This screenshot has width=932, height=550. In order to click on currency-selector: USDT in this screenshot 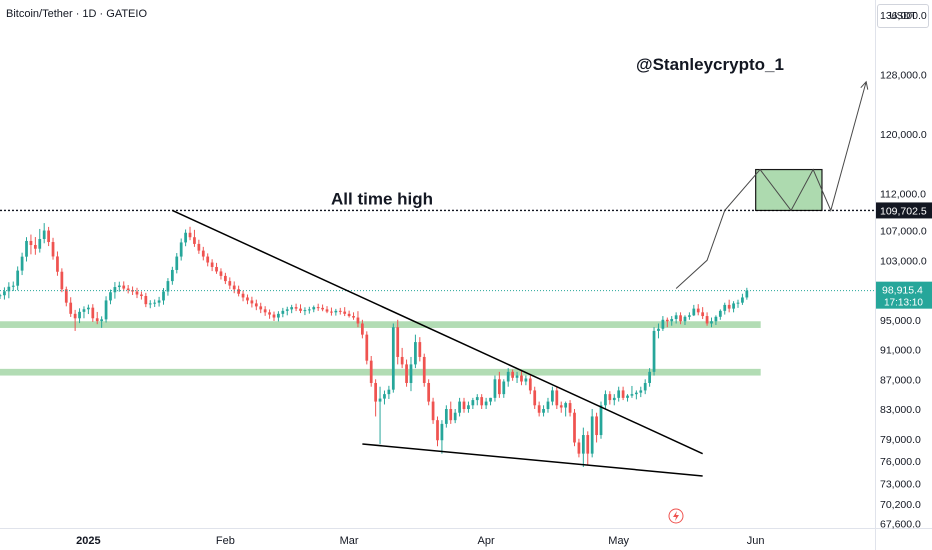, I will do `click(903, 16)`.